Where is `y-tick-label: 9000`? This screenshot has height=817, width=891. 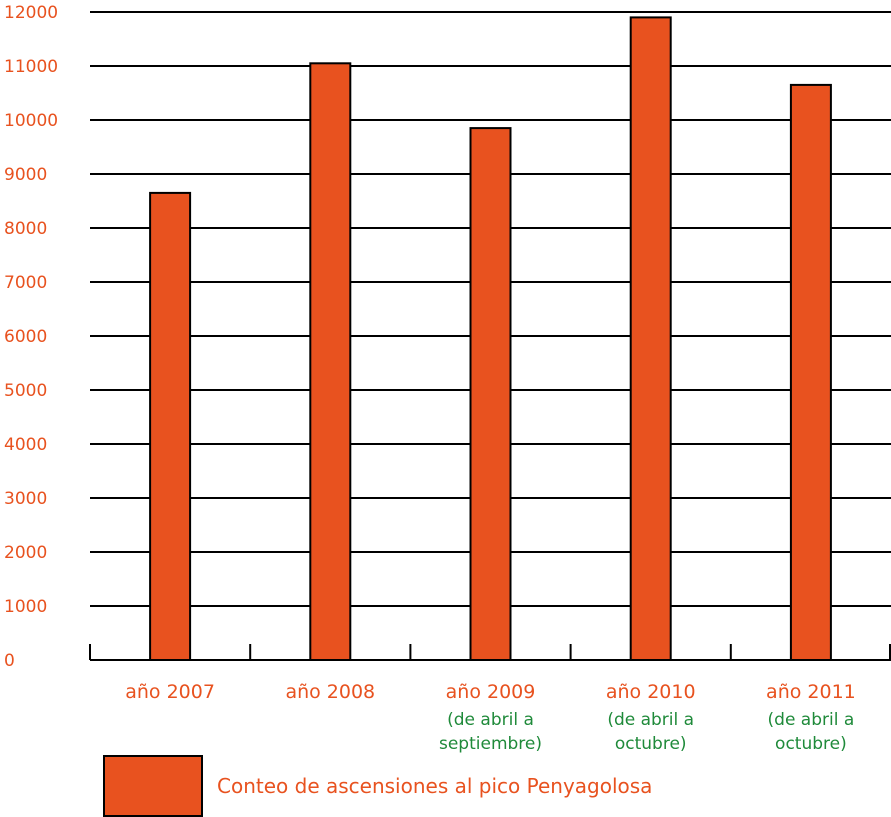
y-tick-label: 9000 is located at coordinates (25, 175).